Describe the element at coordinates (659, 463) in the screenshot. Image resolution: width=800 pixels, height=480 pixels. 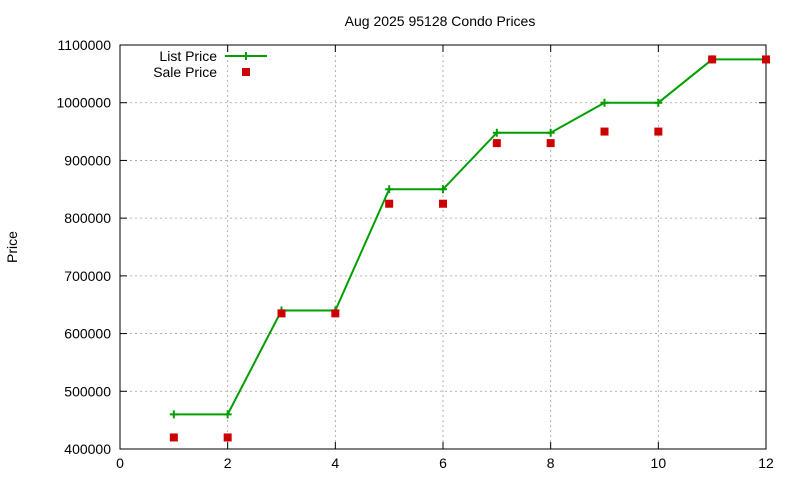
I see `x-tick-label: 10` at that location.